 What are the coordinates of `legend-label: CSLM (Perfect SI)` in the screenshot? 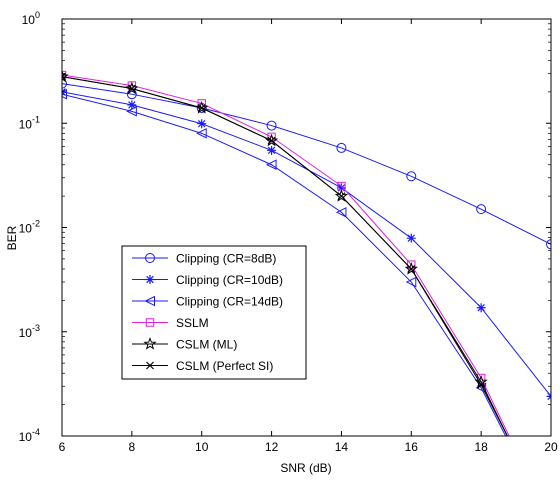 It's located at (224, 366).